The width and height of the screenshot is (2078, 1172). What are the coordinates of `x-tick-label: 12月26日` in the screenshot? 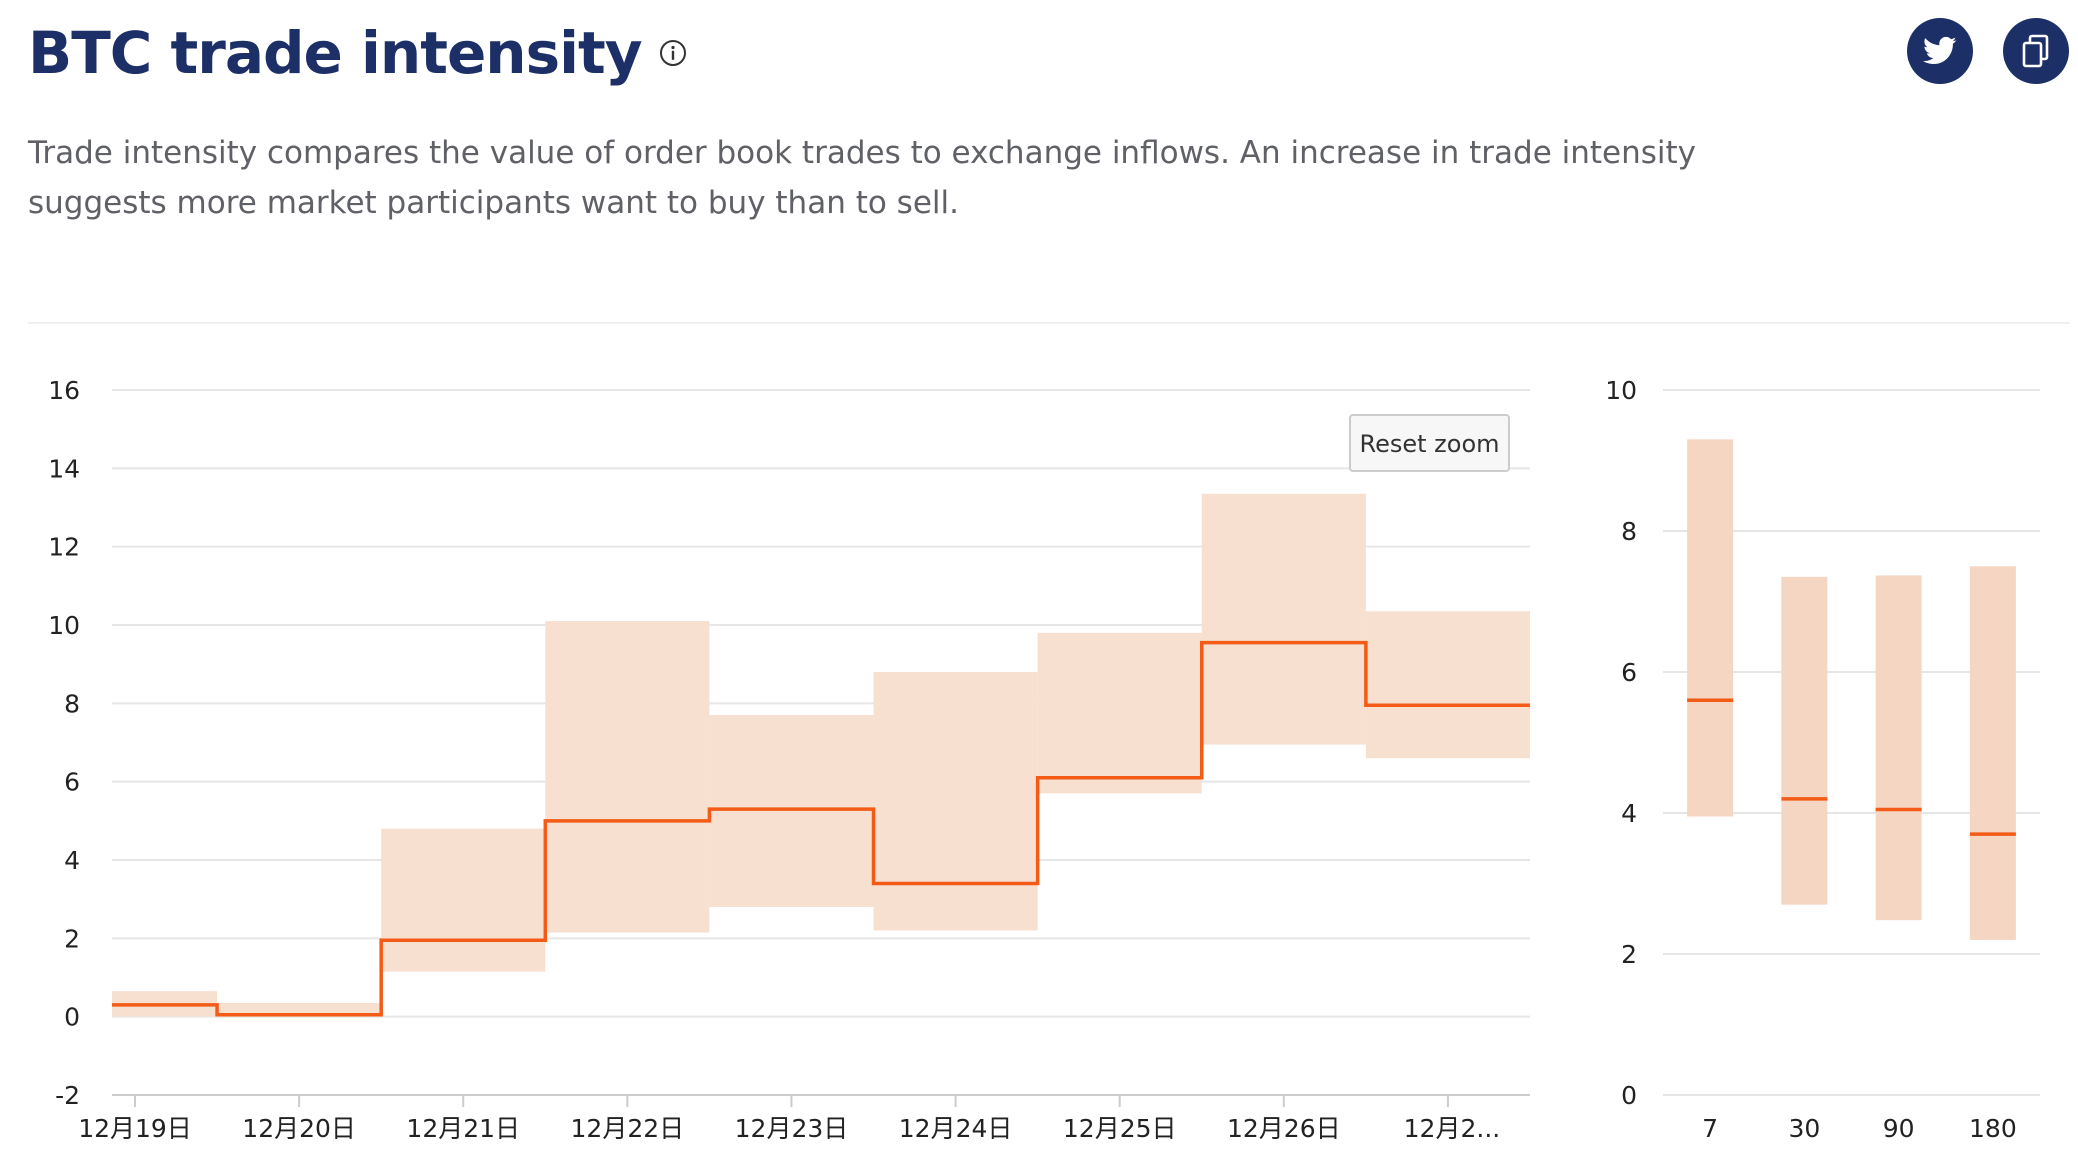 It's located at (1284, 1128).